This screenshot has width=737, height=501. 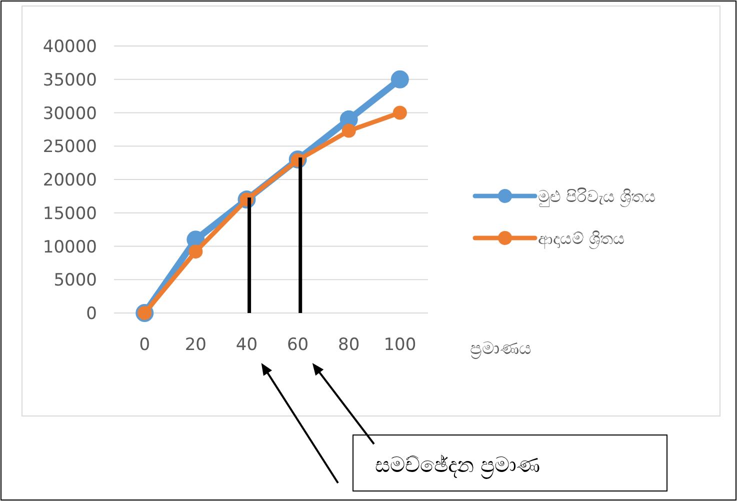 What do you see at coordinates (144, 345) in the screenshot?
I see `x-tick-label: 0` at bounding box center [144, 345].